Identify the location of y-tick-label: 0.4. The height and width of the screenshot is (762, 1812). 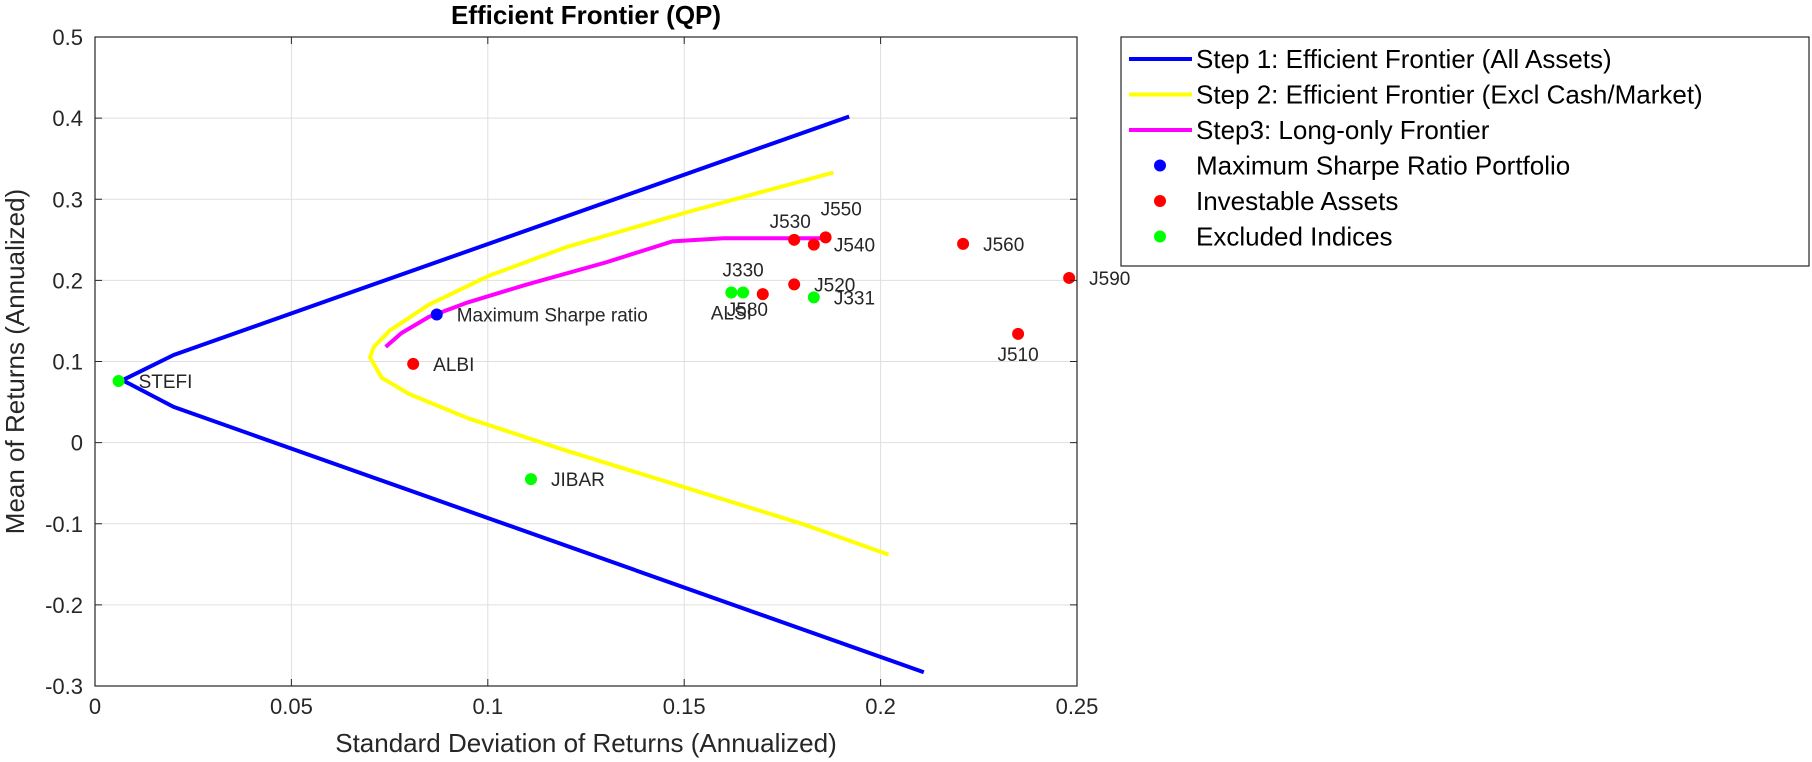
(67, 118).